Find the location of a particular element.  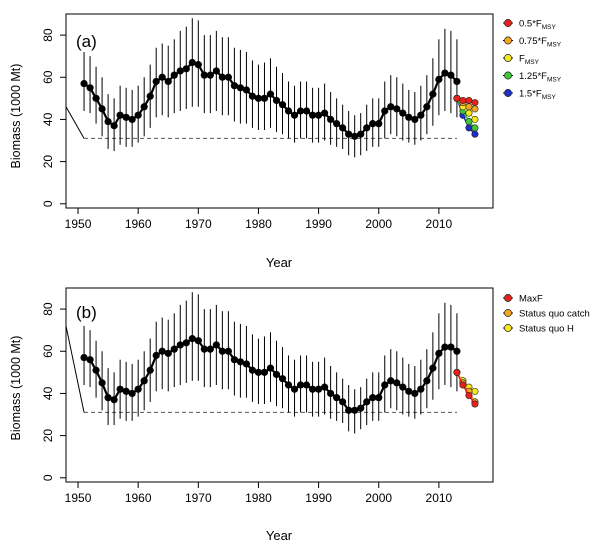

panel-b-legend-label: Status quo H is located at coordinates (546, 329).